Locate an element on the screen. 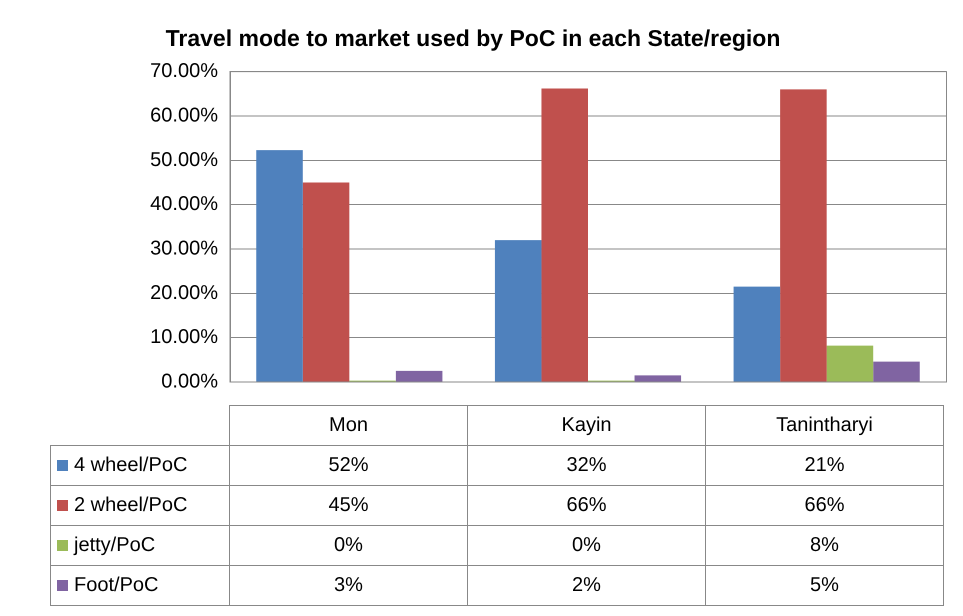 Image resolution: width=963 pixels, height=616 pixels. data-label: 2% is located at coordinates (587, 586).